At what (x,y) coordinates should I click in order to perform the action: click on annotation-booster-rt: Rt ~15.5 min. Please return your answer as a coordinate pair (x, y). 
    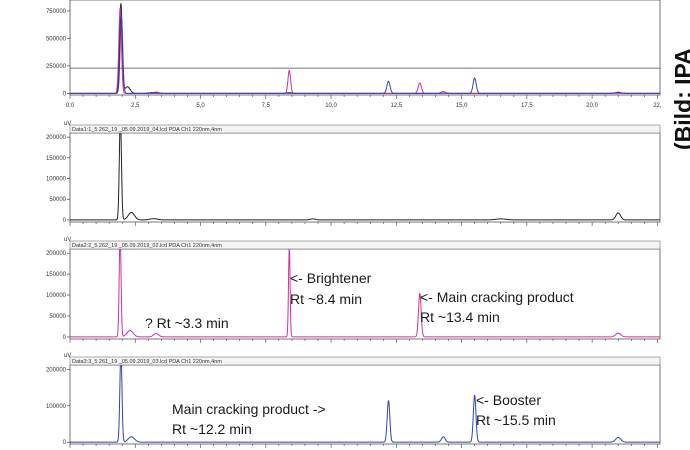
    Looking at the image, I should click on (516, 420).